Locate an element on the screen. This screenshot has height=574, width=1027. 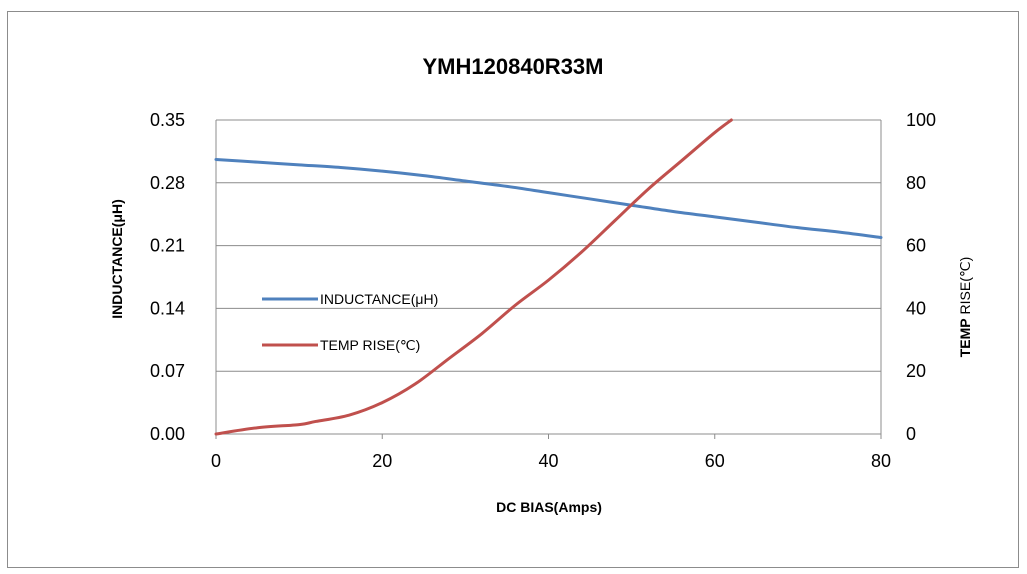
legend-label: INDUCTANCE(μH) is located at coordinates (379, 299).